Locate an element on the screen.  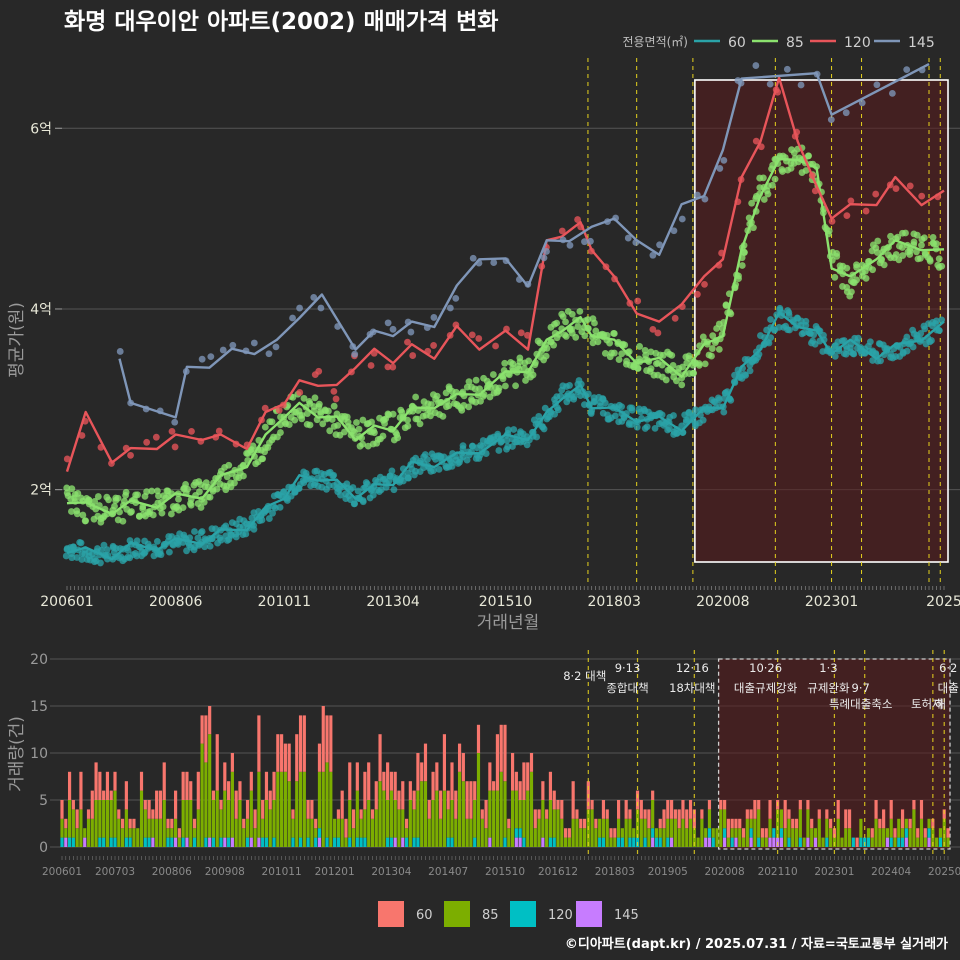
volume-x-tick-label: 201407 is located at coordinates (448, 872).